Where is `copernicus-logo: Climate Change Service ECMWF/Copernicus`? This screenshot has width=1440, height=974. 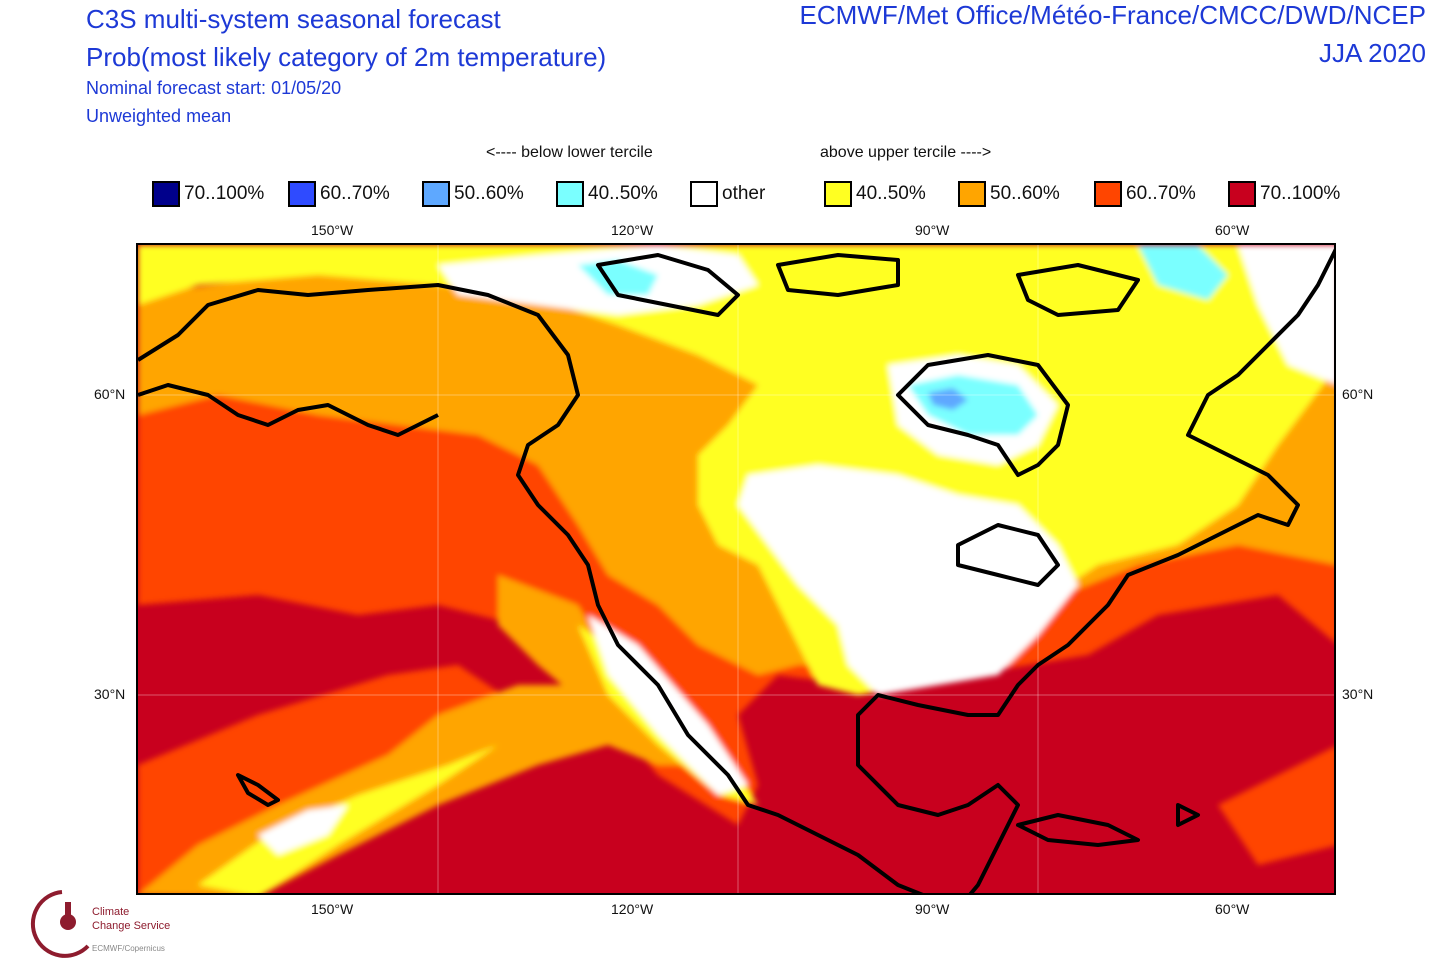 copernicus-logo: Climate Change Service ECMWF/Copernicus is located at coordinates (122, 924).